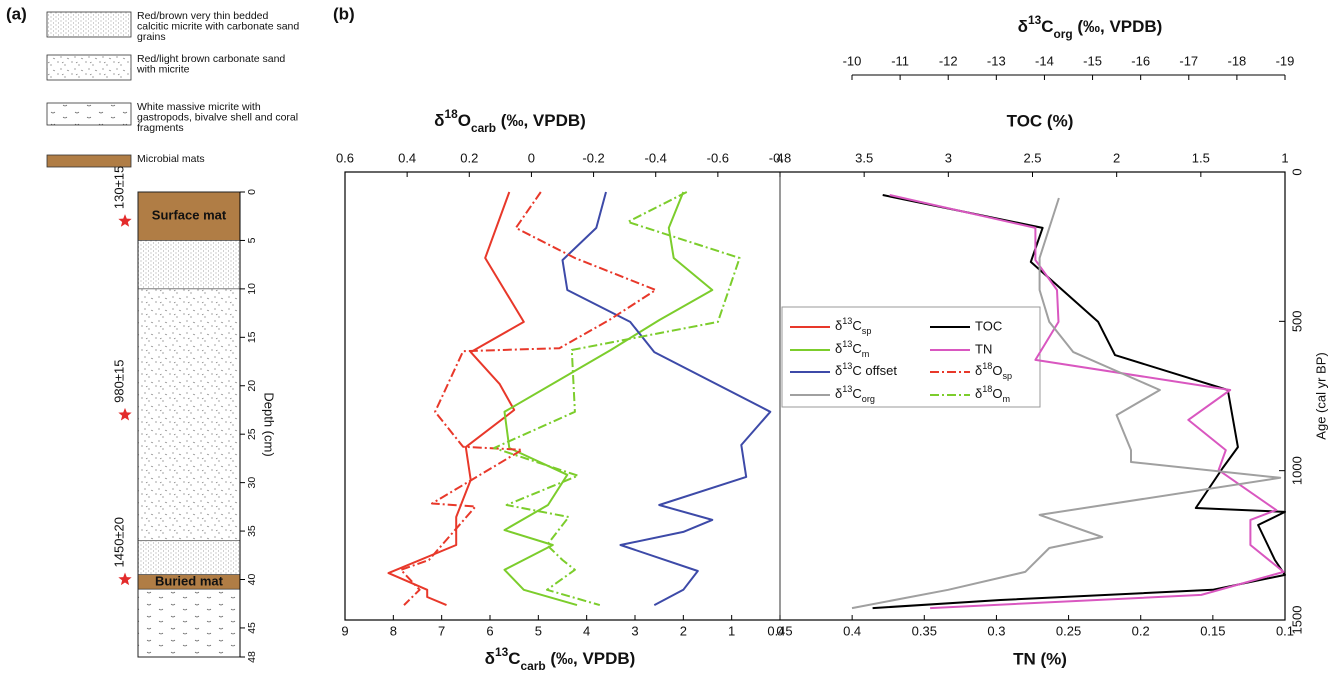 The width and height of the screenshot is (1333, 673). What do you see at coordinates (252, 628) in the screenshot?
I see `depth-tick-label: 45` at bounding box center [252, 628].